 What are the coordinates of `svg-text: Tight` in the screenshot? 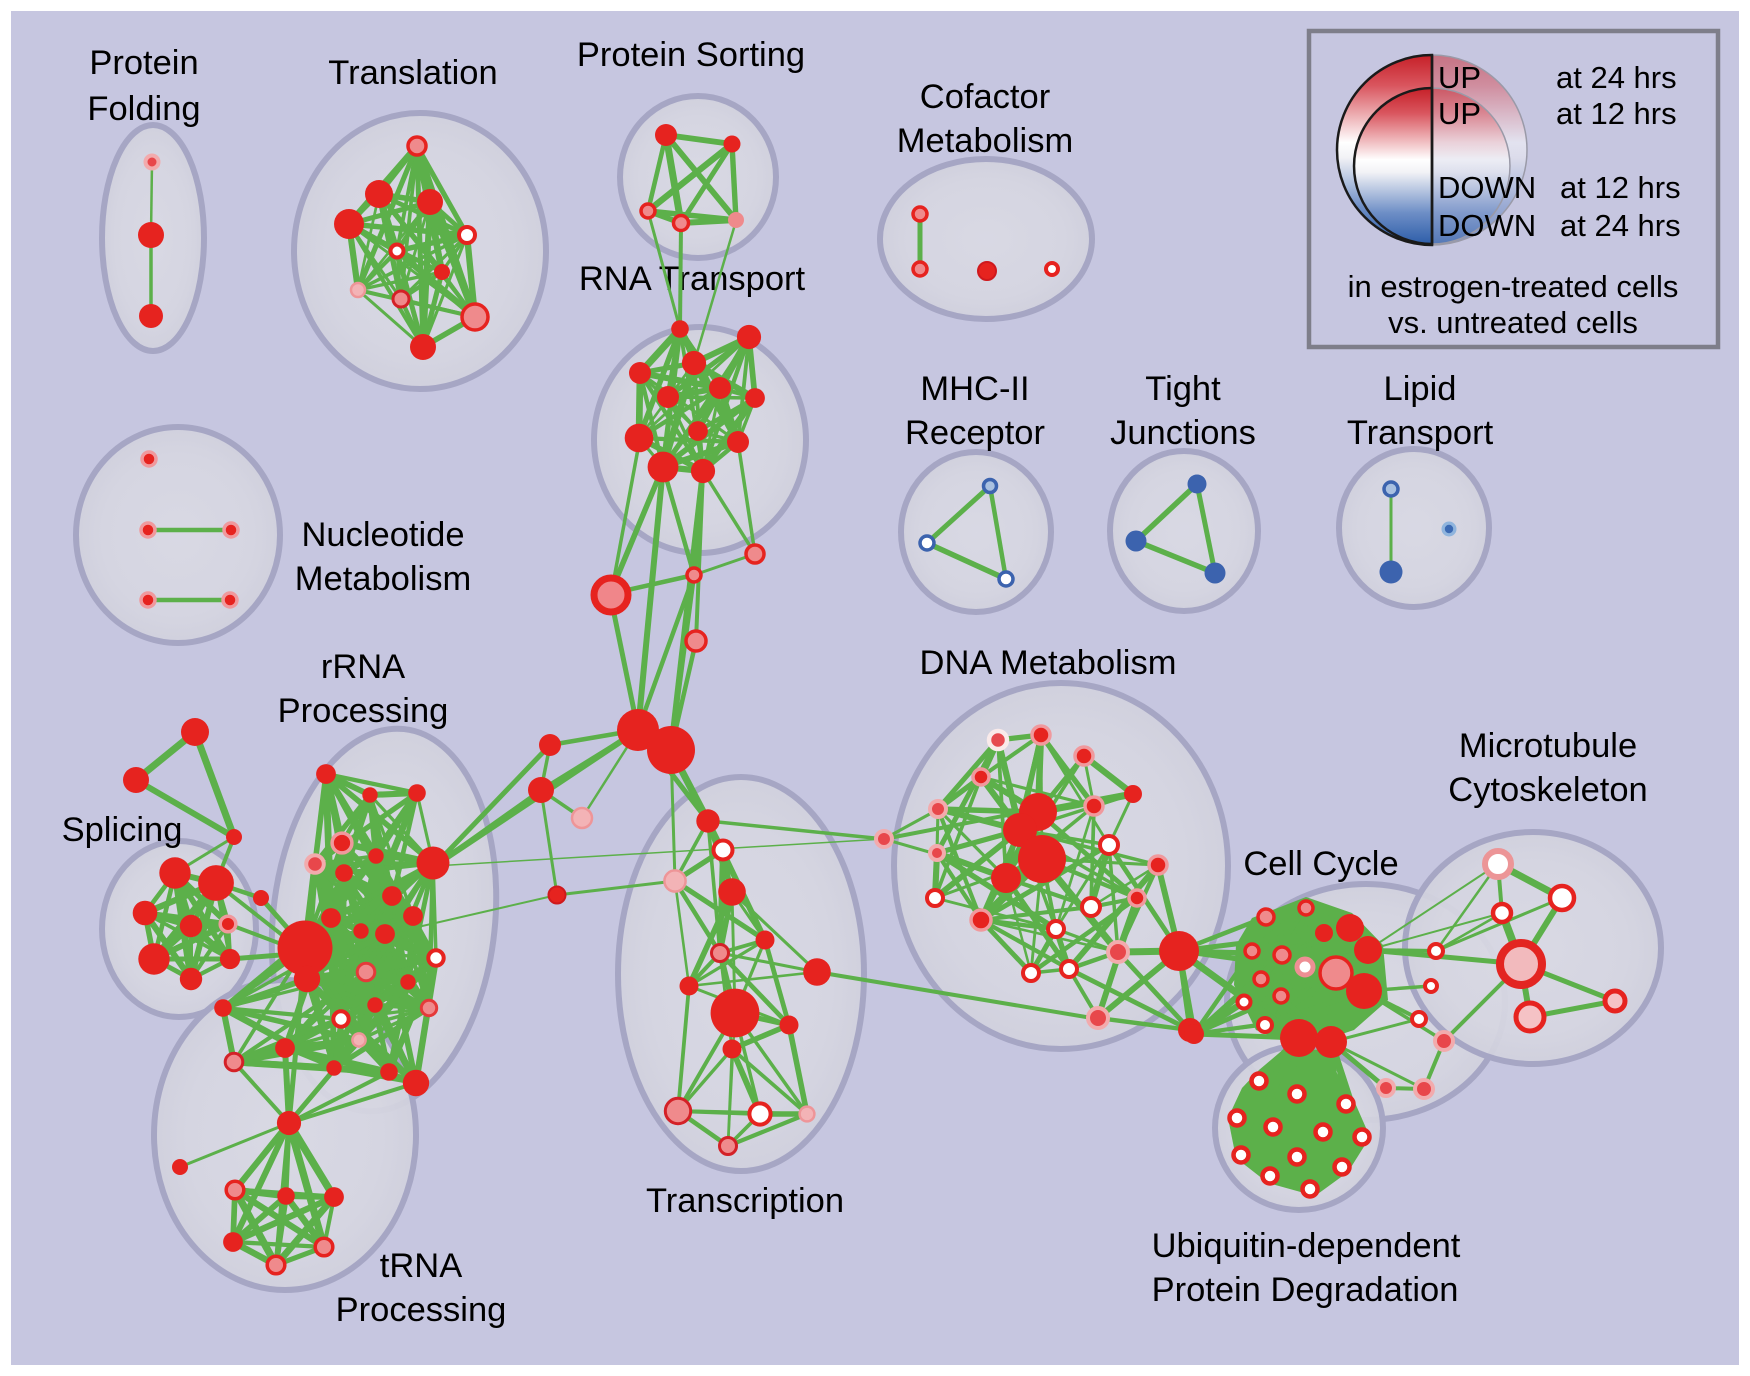 It's located at (1183, 389).